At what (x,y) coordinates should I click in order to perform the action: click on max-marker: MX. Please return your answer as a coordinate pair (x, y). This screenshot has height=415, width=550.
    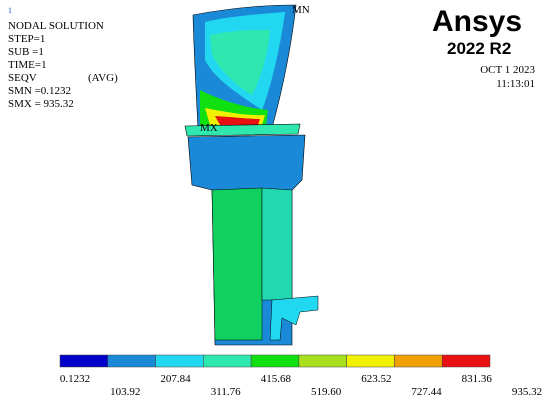
    Looking at the image, I should click on (209, 128).